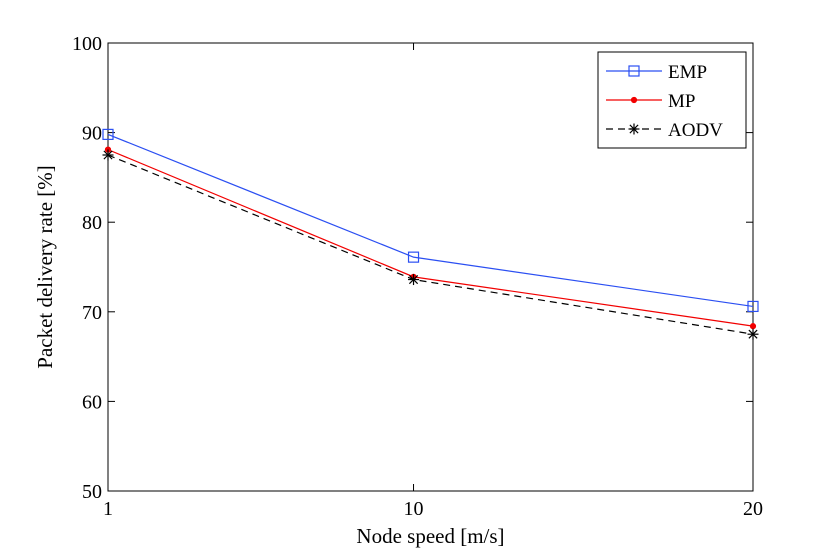 The width and height of the screenshot is (830, 553). What do you see at coordinates (92, 134) in the screenshot?
I see `y-tick-label: 90` at bounding box center [92, 134].